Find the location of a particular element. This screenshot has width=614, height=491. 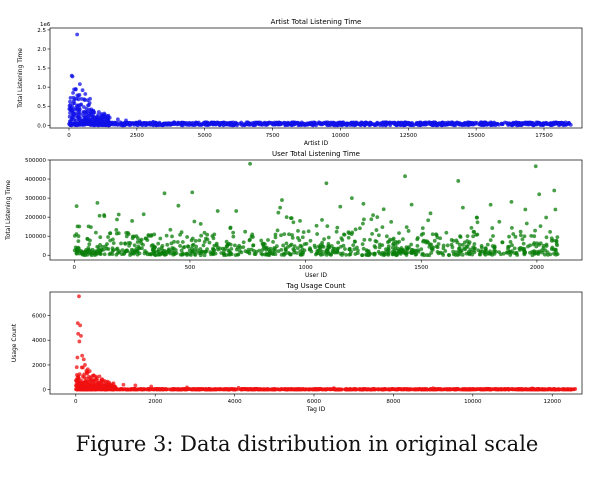

y-tick-label: 0.5 is located at coordinates (41, 107).